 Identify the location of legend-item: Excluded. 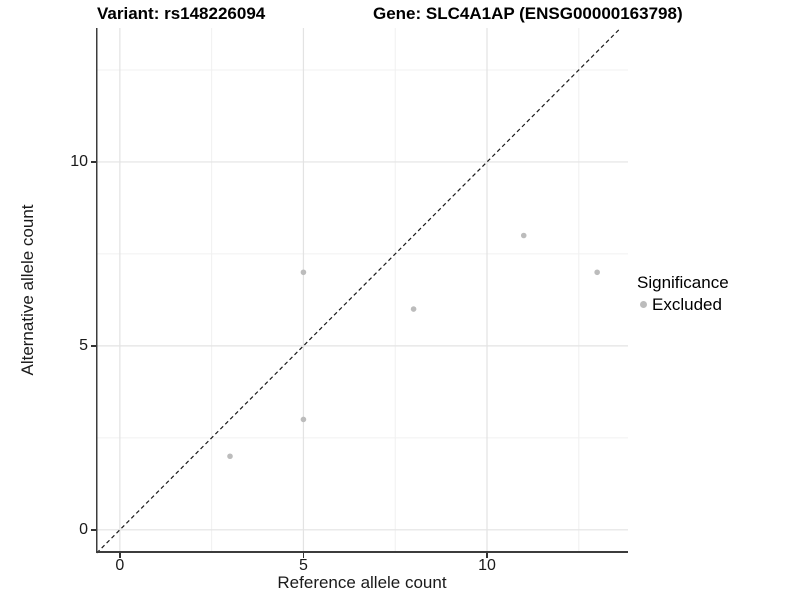
(683, 304).